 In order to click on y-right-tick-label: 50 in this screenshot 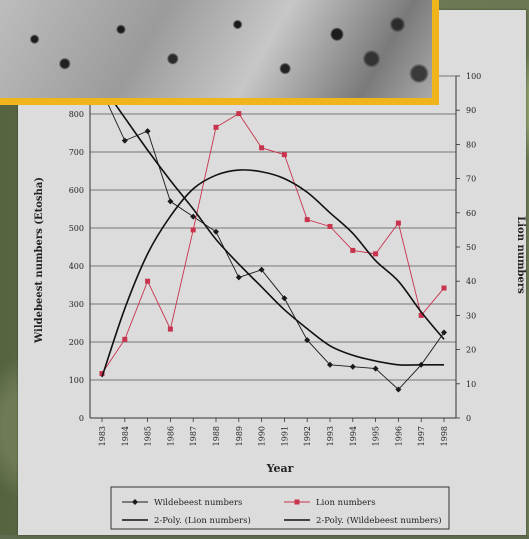, I will do `click(471, 247)`.